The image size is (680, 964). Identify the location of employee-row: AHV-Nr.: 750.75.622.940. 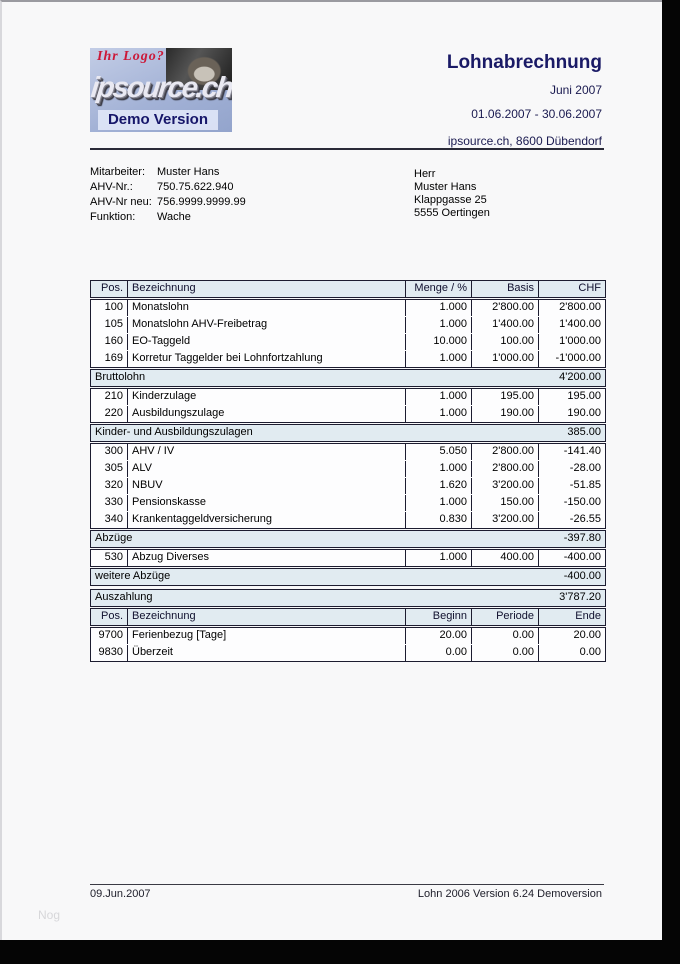
(168, 187).